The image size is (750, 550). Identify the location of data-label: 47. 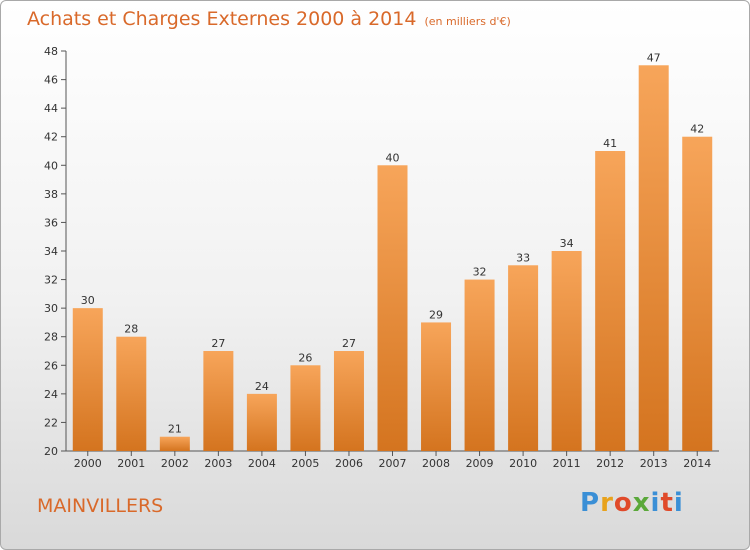
(654, 57).